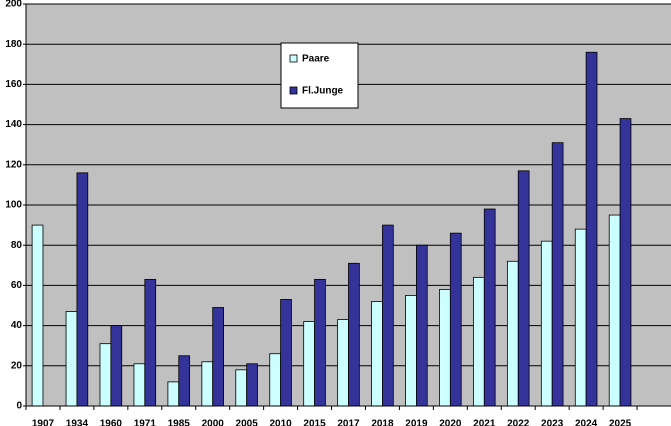 The image size is (671, 426). I want to click on y-tick-label: 100, so click(13, 205).